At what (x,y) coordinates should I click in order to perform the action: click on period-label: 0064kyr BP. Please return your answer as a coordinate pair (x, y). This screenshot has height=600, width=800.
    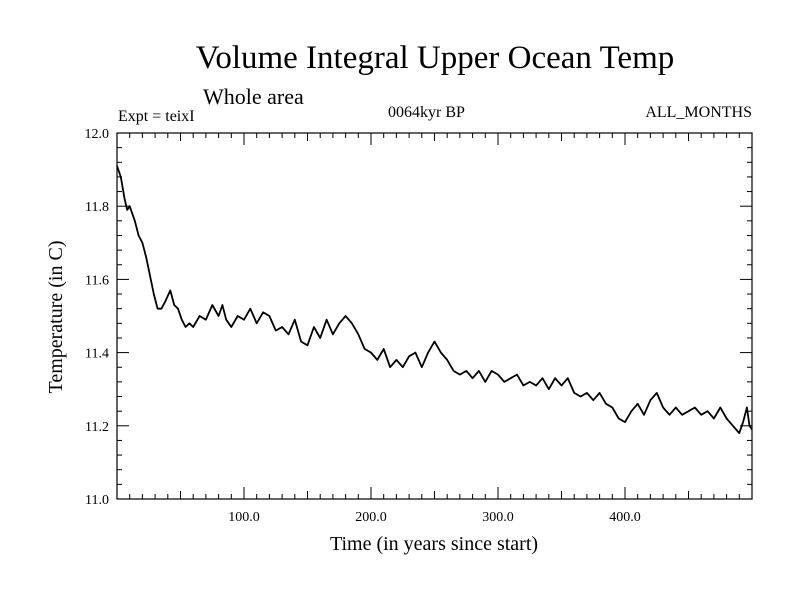
    Looking at the image, I should click on (426, 112).